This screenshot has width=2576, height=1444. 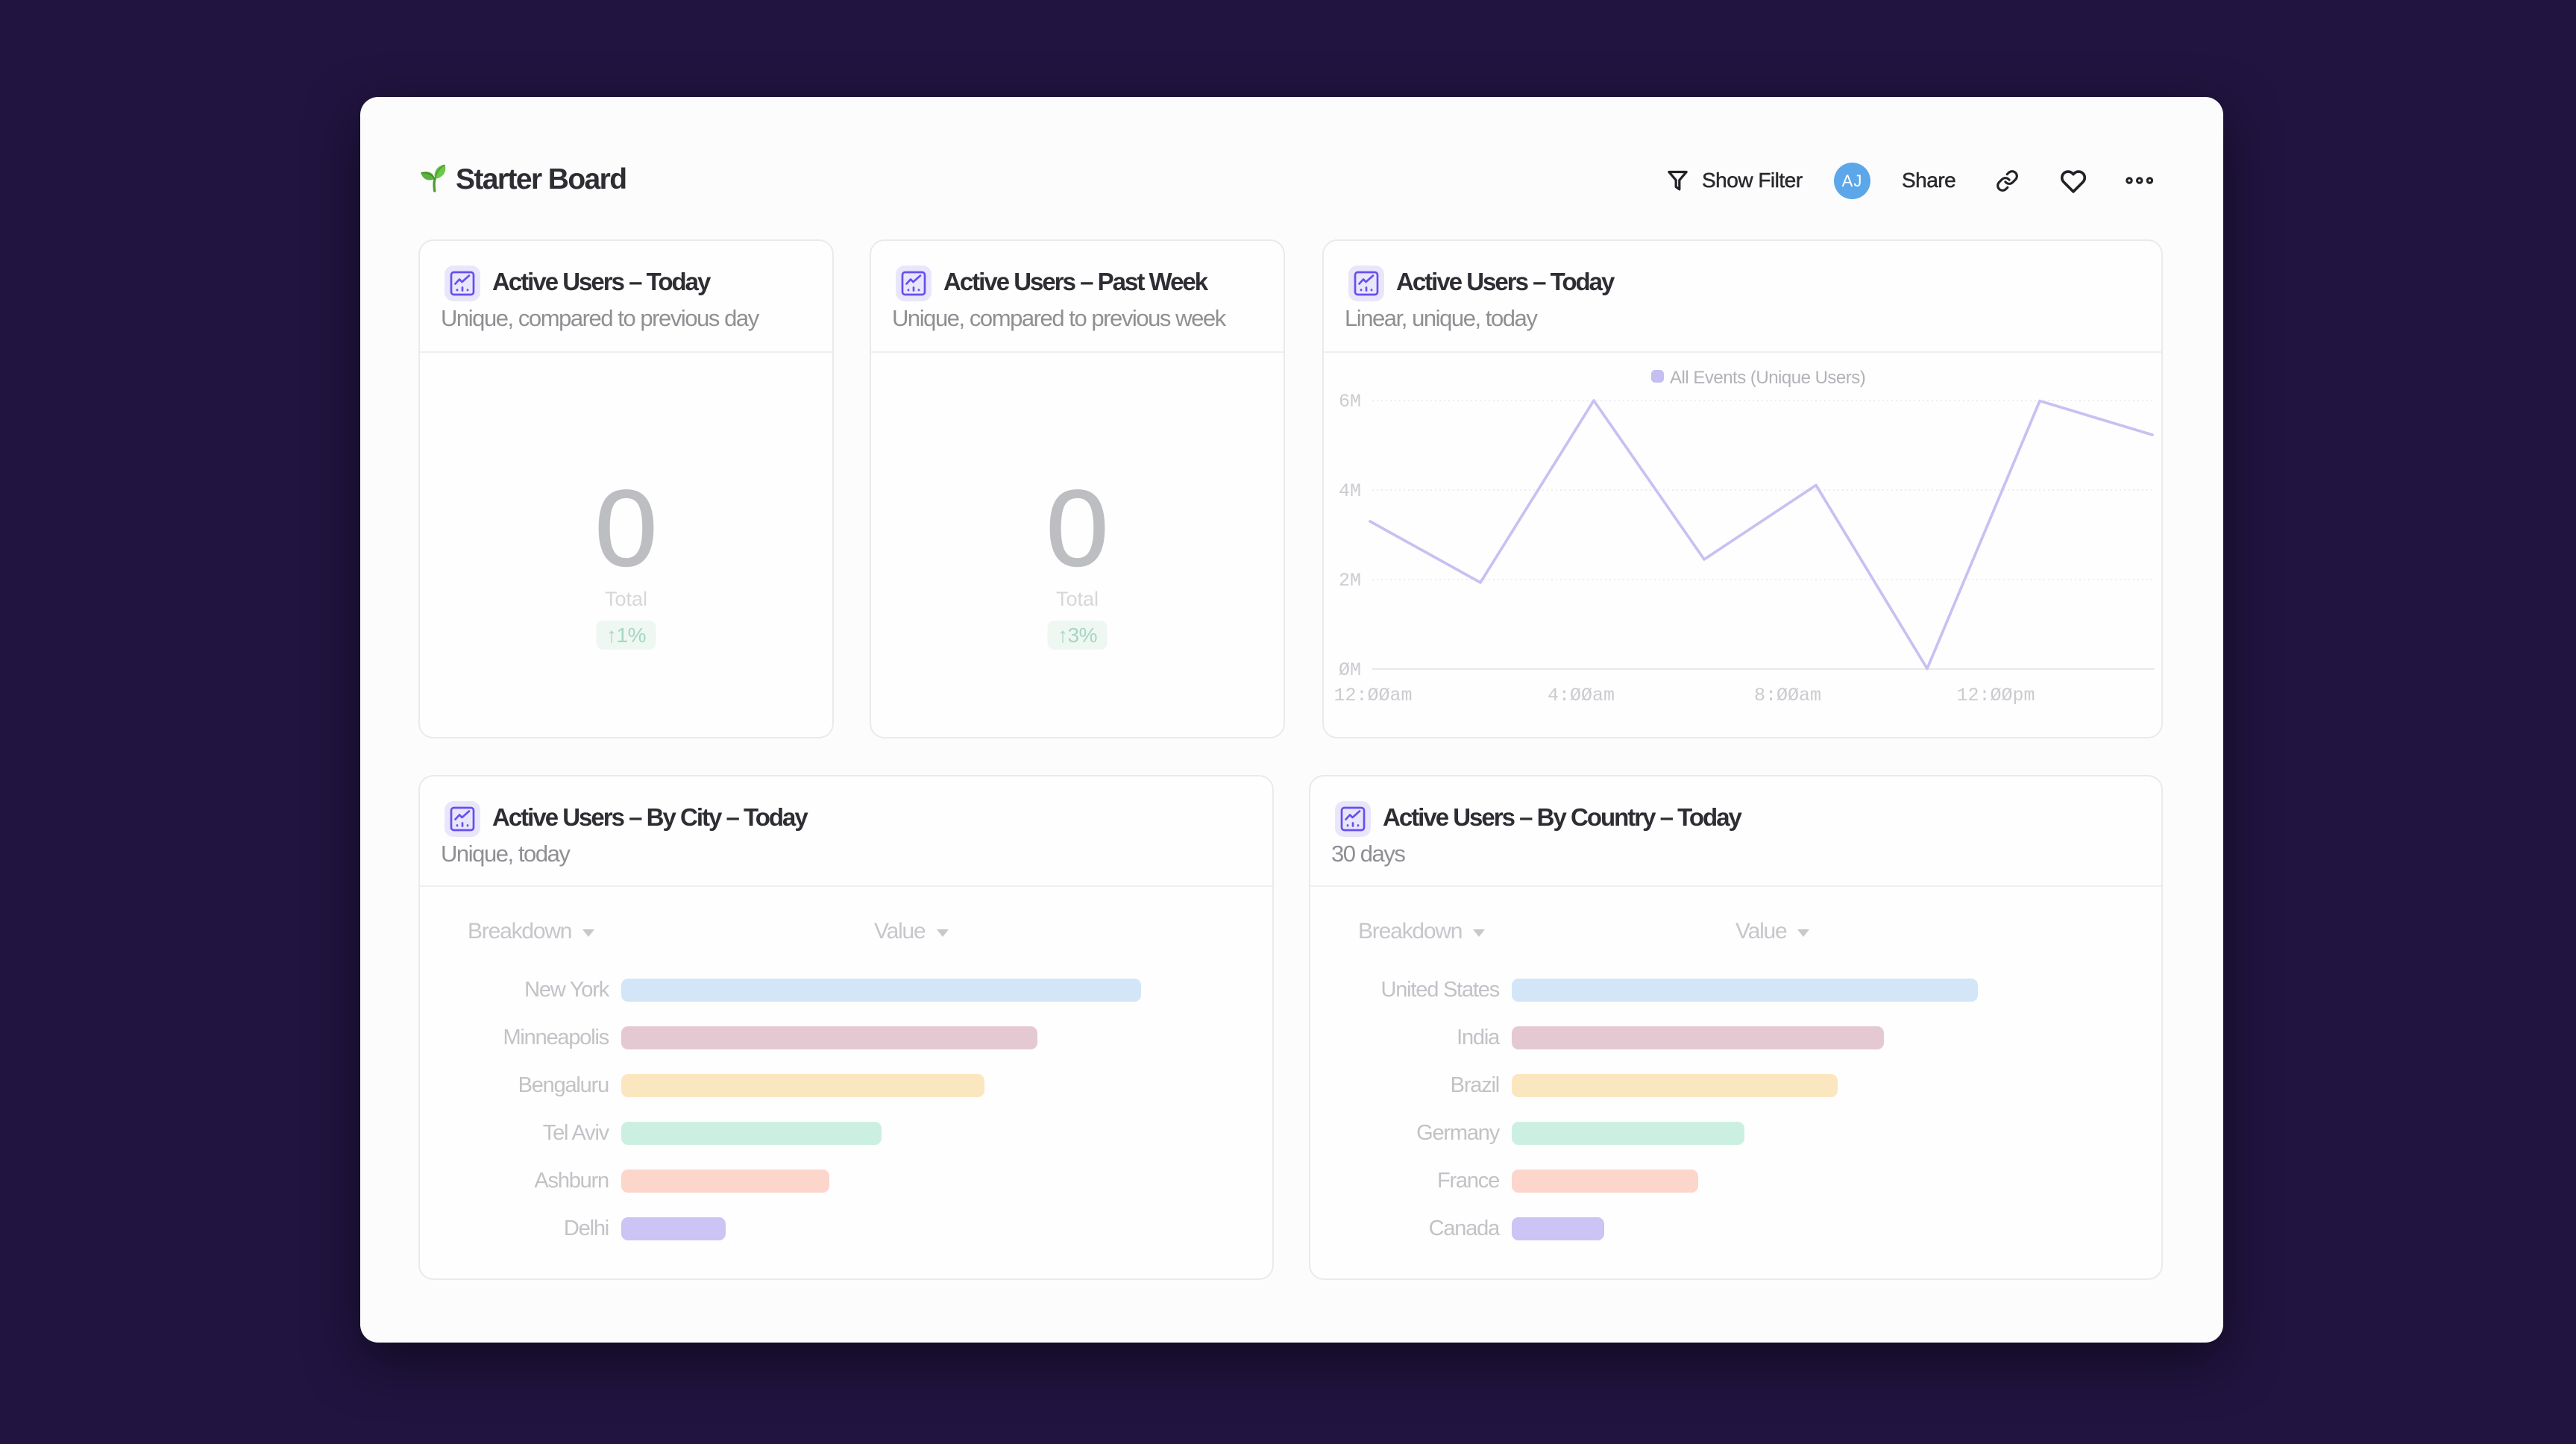 What do you see at coordinates (1788, 695) in the screenshot?
I see `svg-text: 8:ØØam` at bounding box center [1788, 695].